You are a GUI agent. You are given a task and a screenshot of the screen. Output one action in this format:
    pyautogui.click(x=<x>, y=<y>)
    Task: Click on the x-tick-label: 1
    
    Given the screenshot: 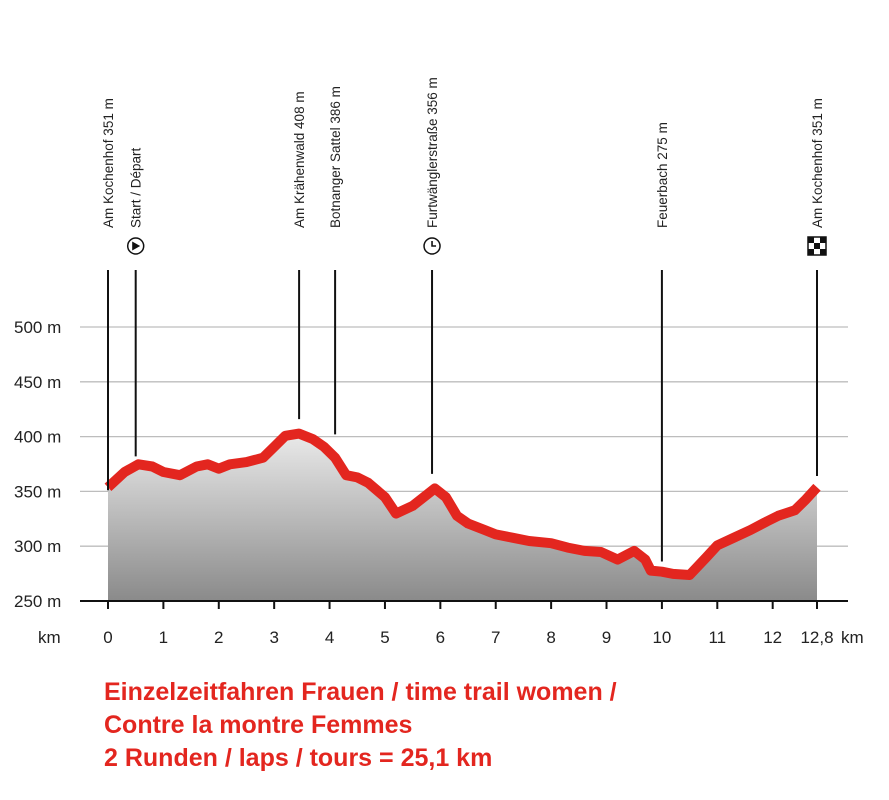 What is the action you would take?
    pyautogui.click(x=163, y=637)
    